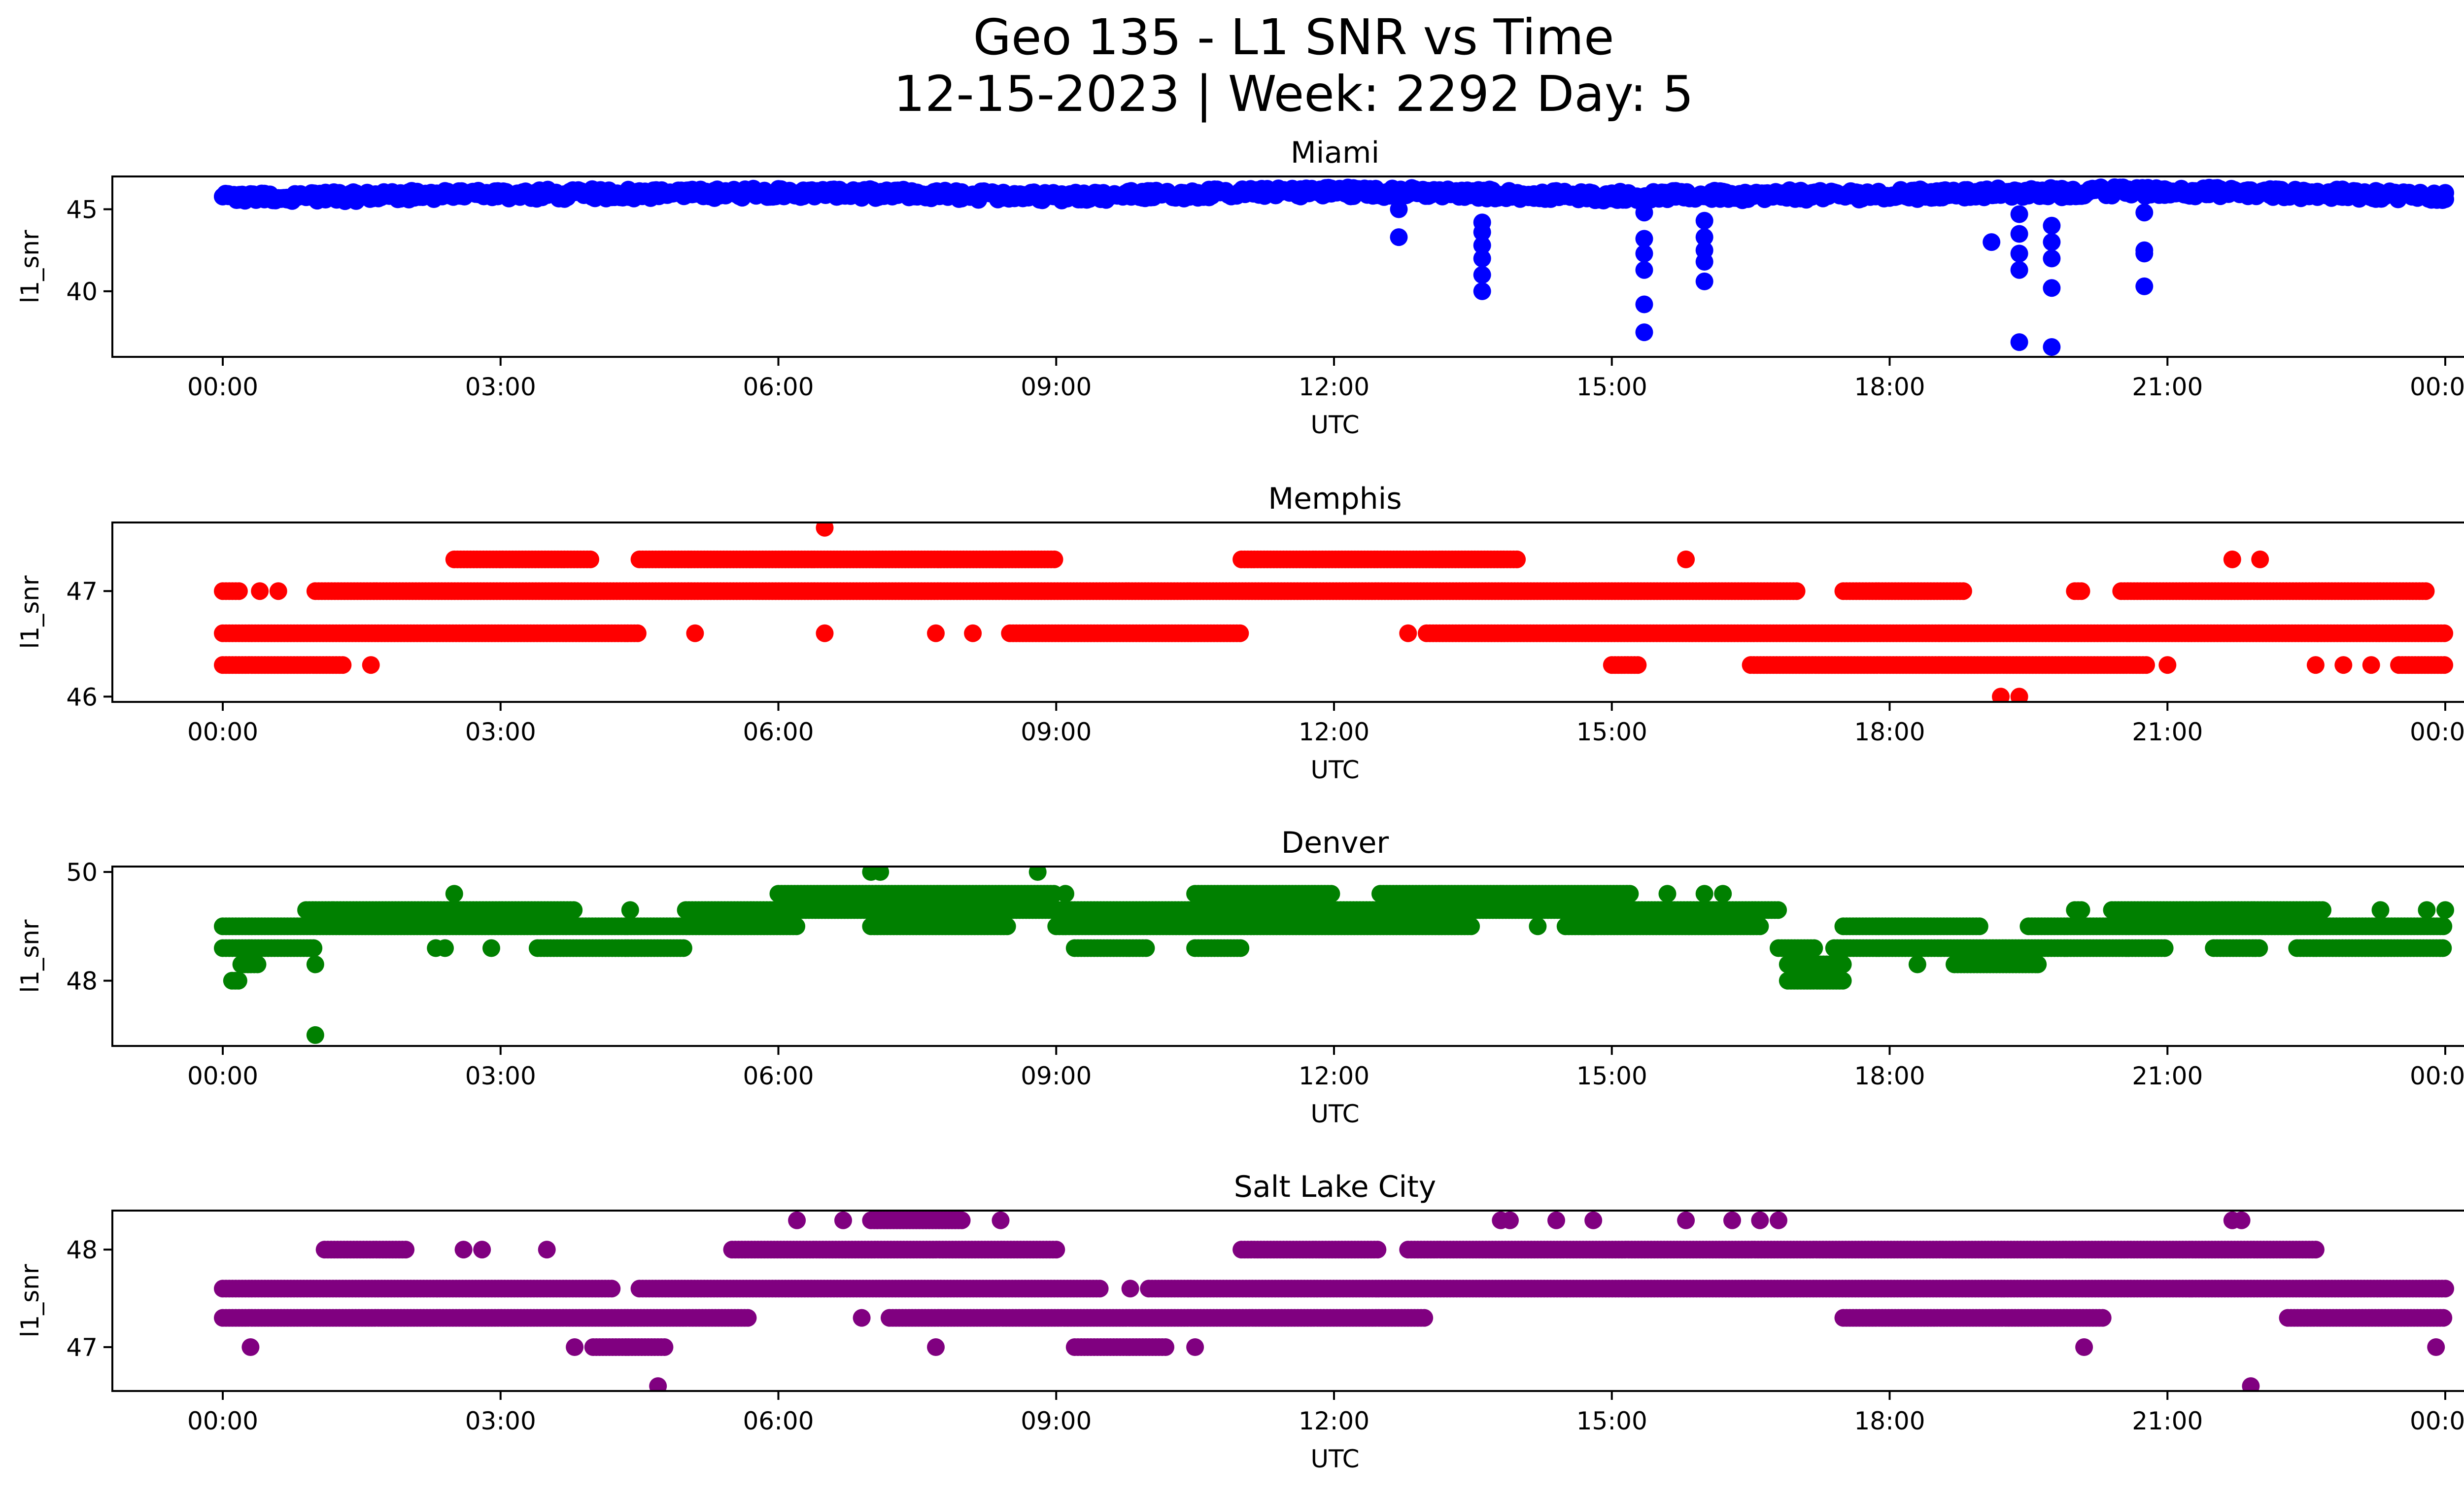 This screenshot has height=1495, width=2464. What do you see at coordinates (30, 612) in the screenshot?
I see `y-axis-label: l1_snr` at bounding box center [30, 612].